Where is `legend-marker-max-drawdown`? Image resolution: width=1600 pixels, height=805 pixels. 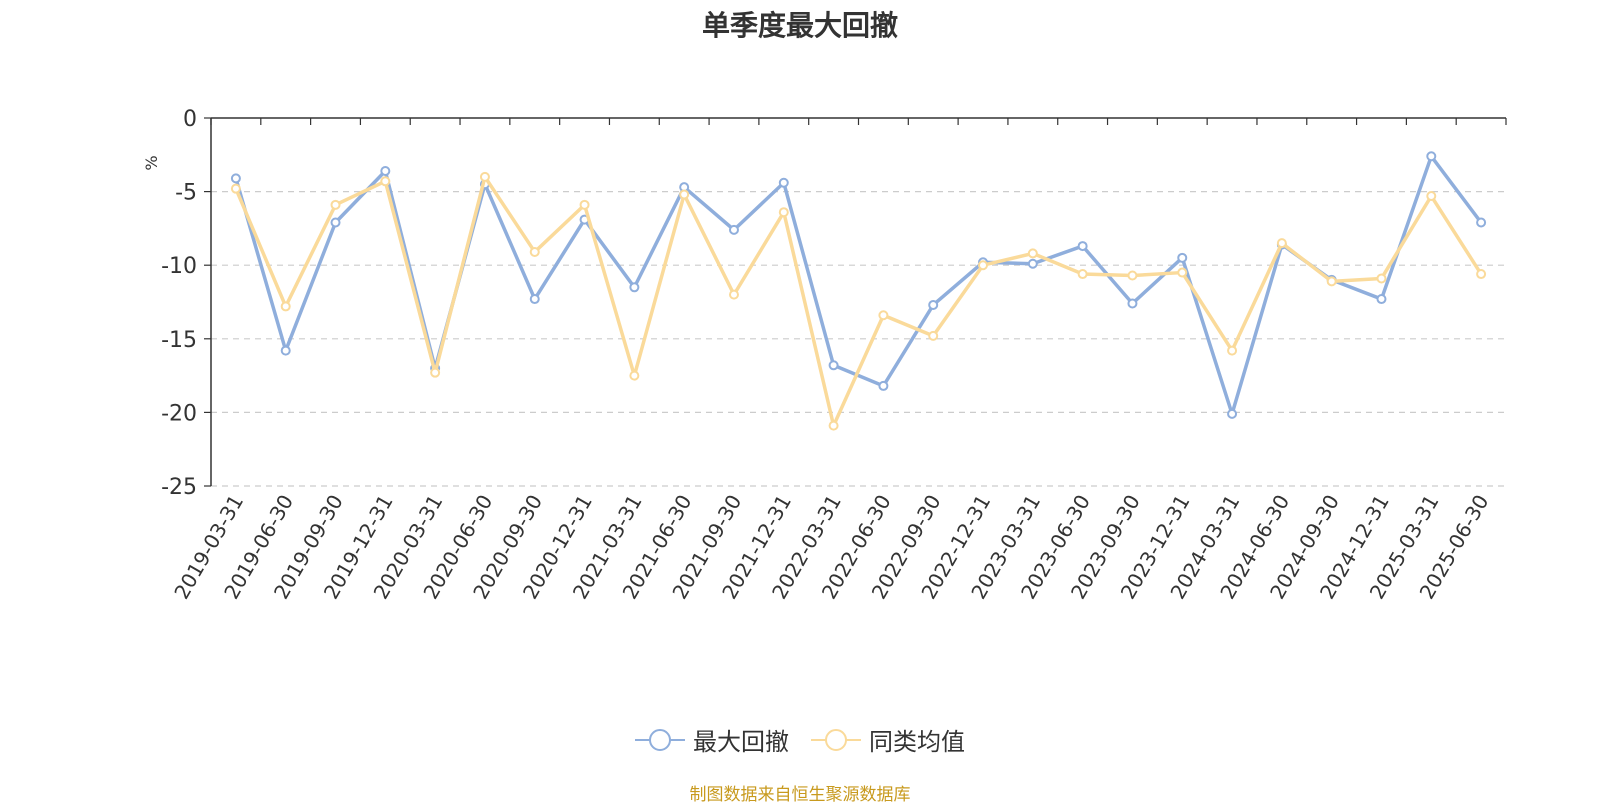
legend-marker-max-drawdown is located at coordinates (660, 739).